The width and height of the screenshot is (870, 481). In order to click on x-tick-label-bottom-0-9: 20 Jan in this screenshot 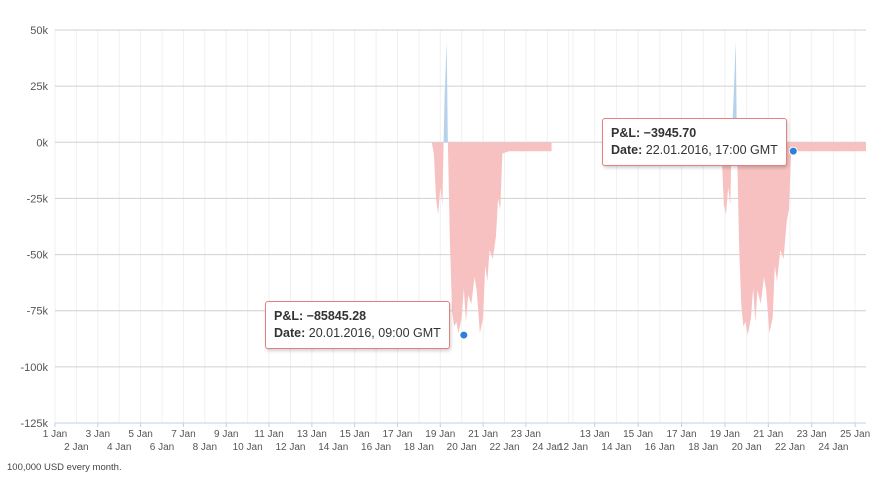, I will do `click(462, 447)`.